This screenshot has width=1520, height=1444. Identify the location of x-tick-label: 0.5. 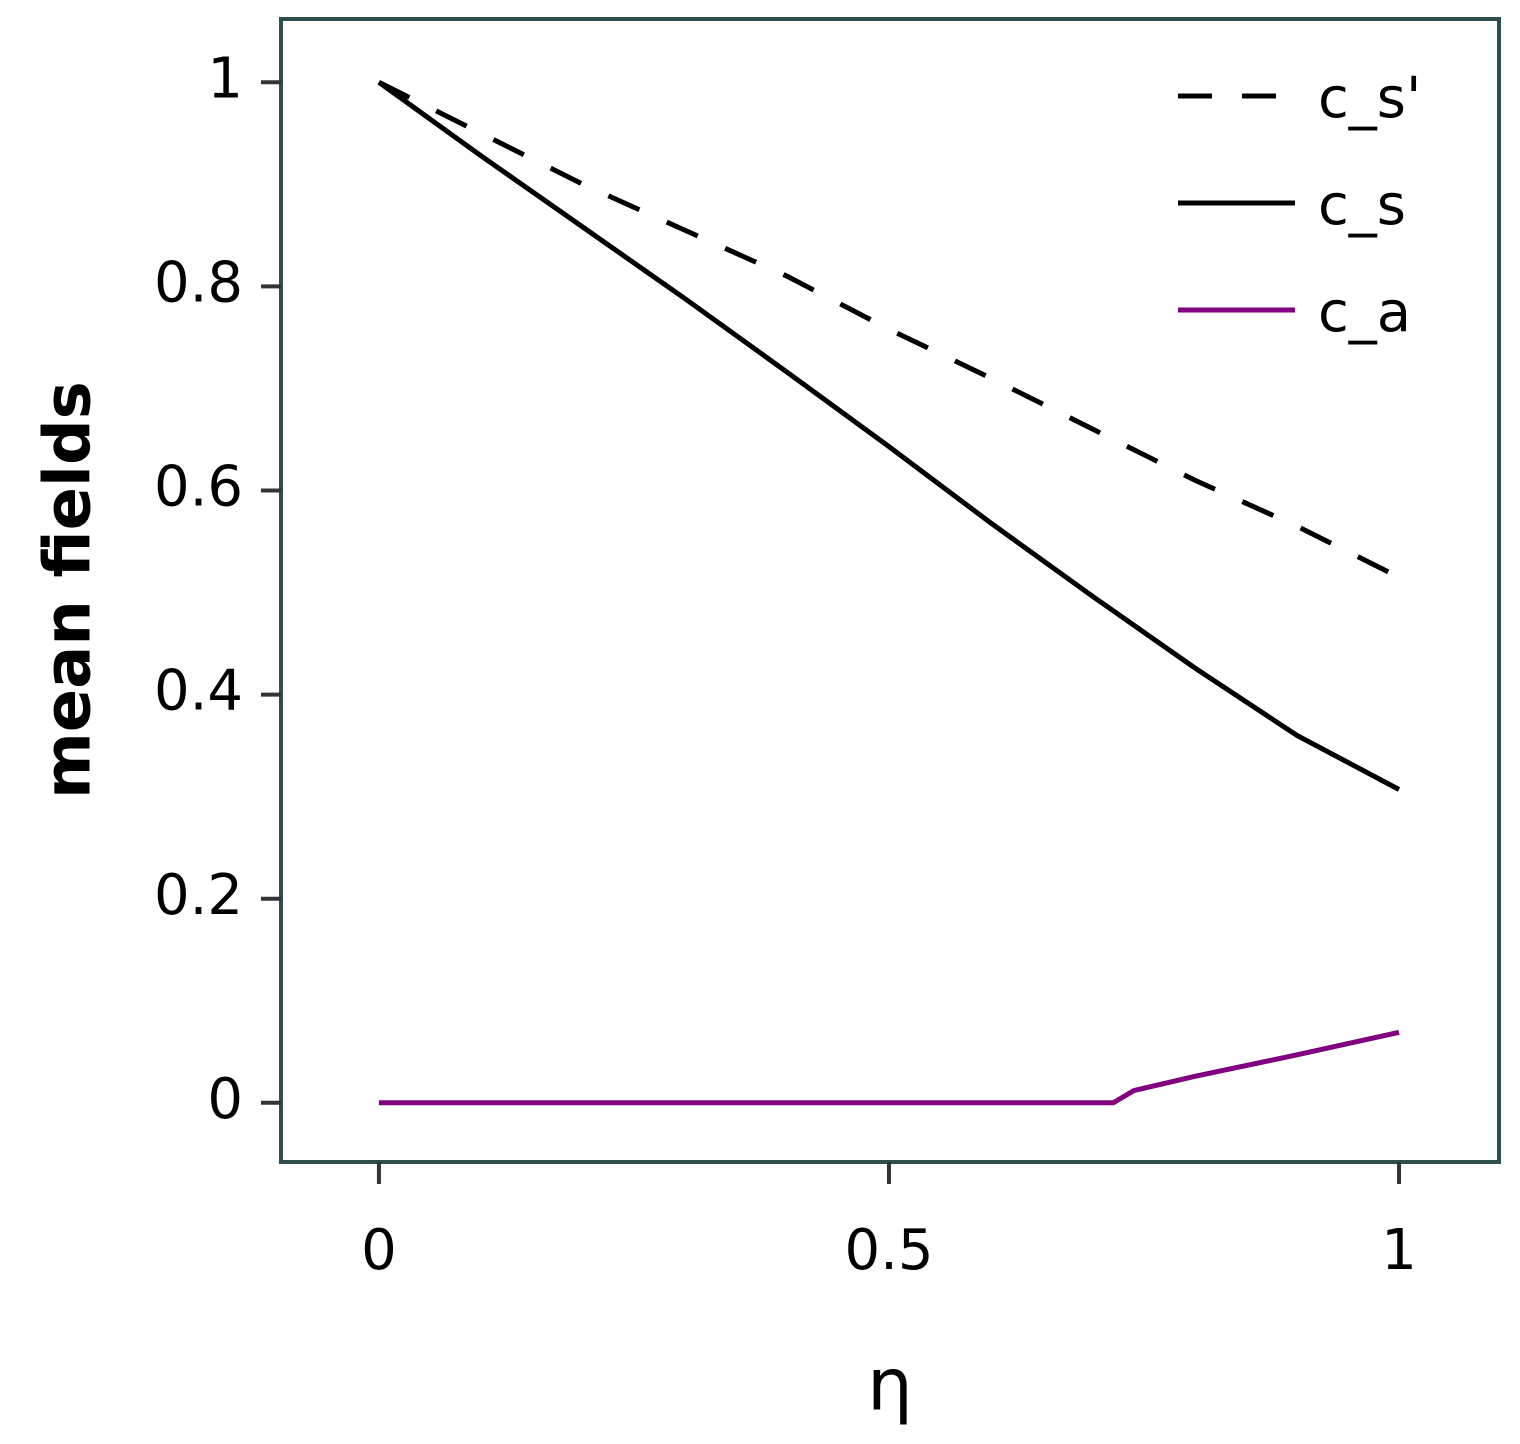
(888, 1250).